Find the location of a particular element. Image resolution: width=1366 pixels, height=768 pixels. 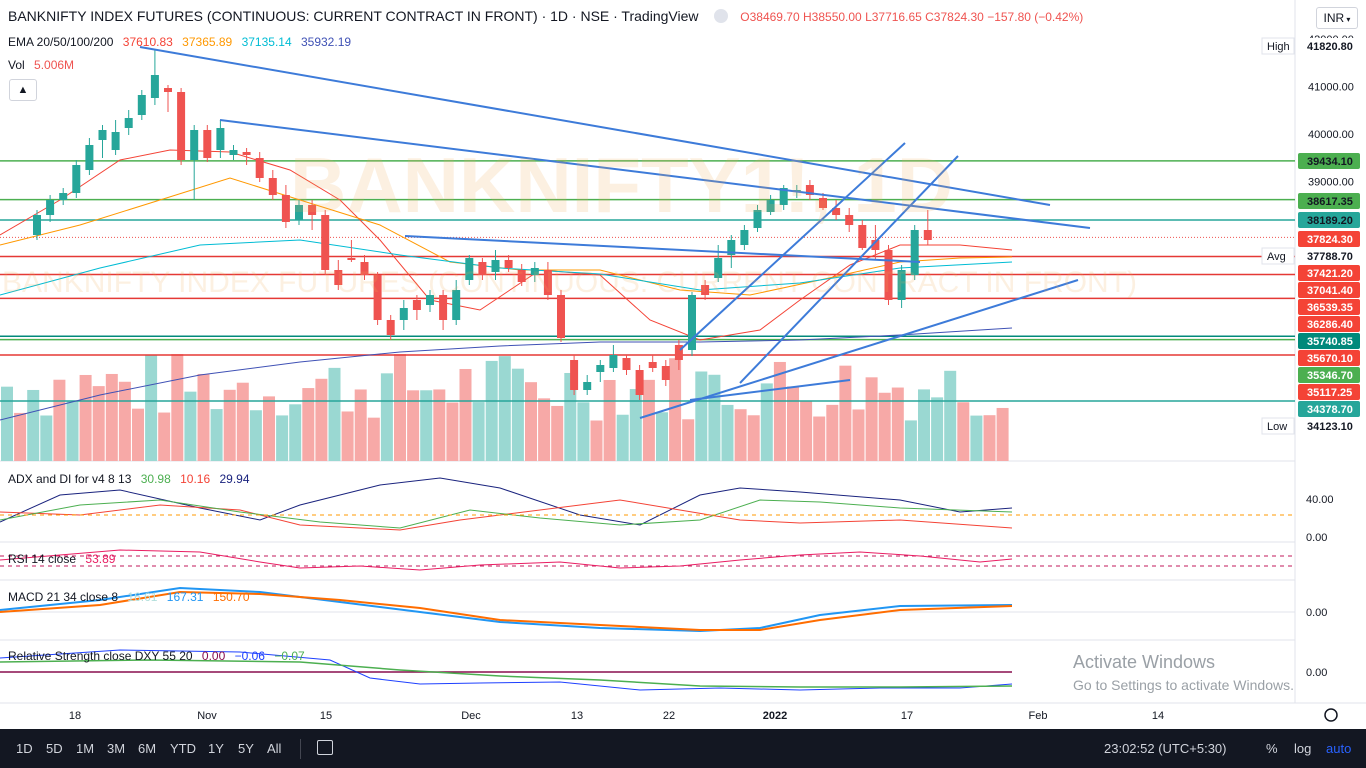

rs-signal-line is located at coordinates (506, 673).